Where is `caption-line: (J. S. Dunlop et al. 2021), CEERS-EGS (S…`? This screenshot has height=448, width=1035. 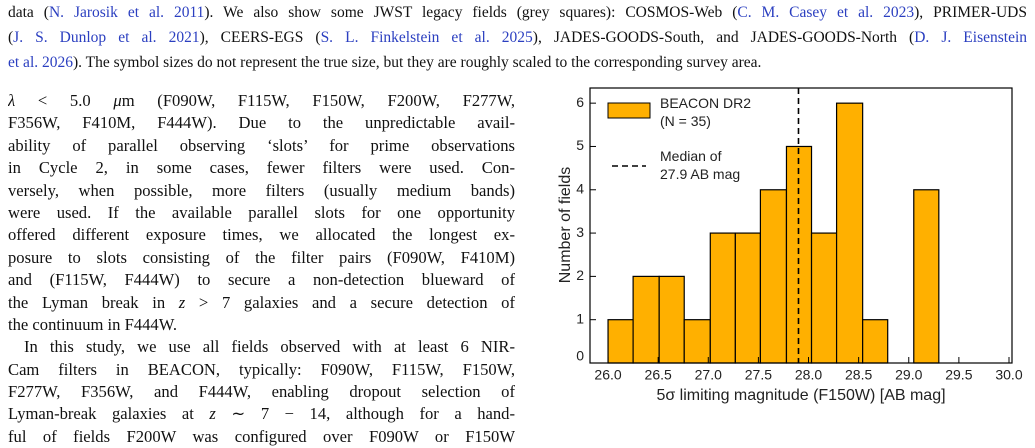 caption-line: (J. S. Dunlop et al. 2021), CEERS-EGS (S… is located at coordinates (517, 37).